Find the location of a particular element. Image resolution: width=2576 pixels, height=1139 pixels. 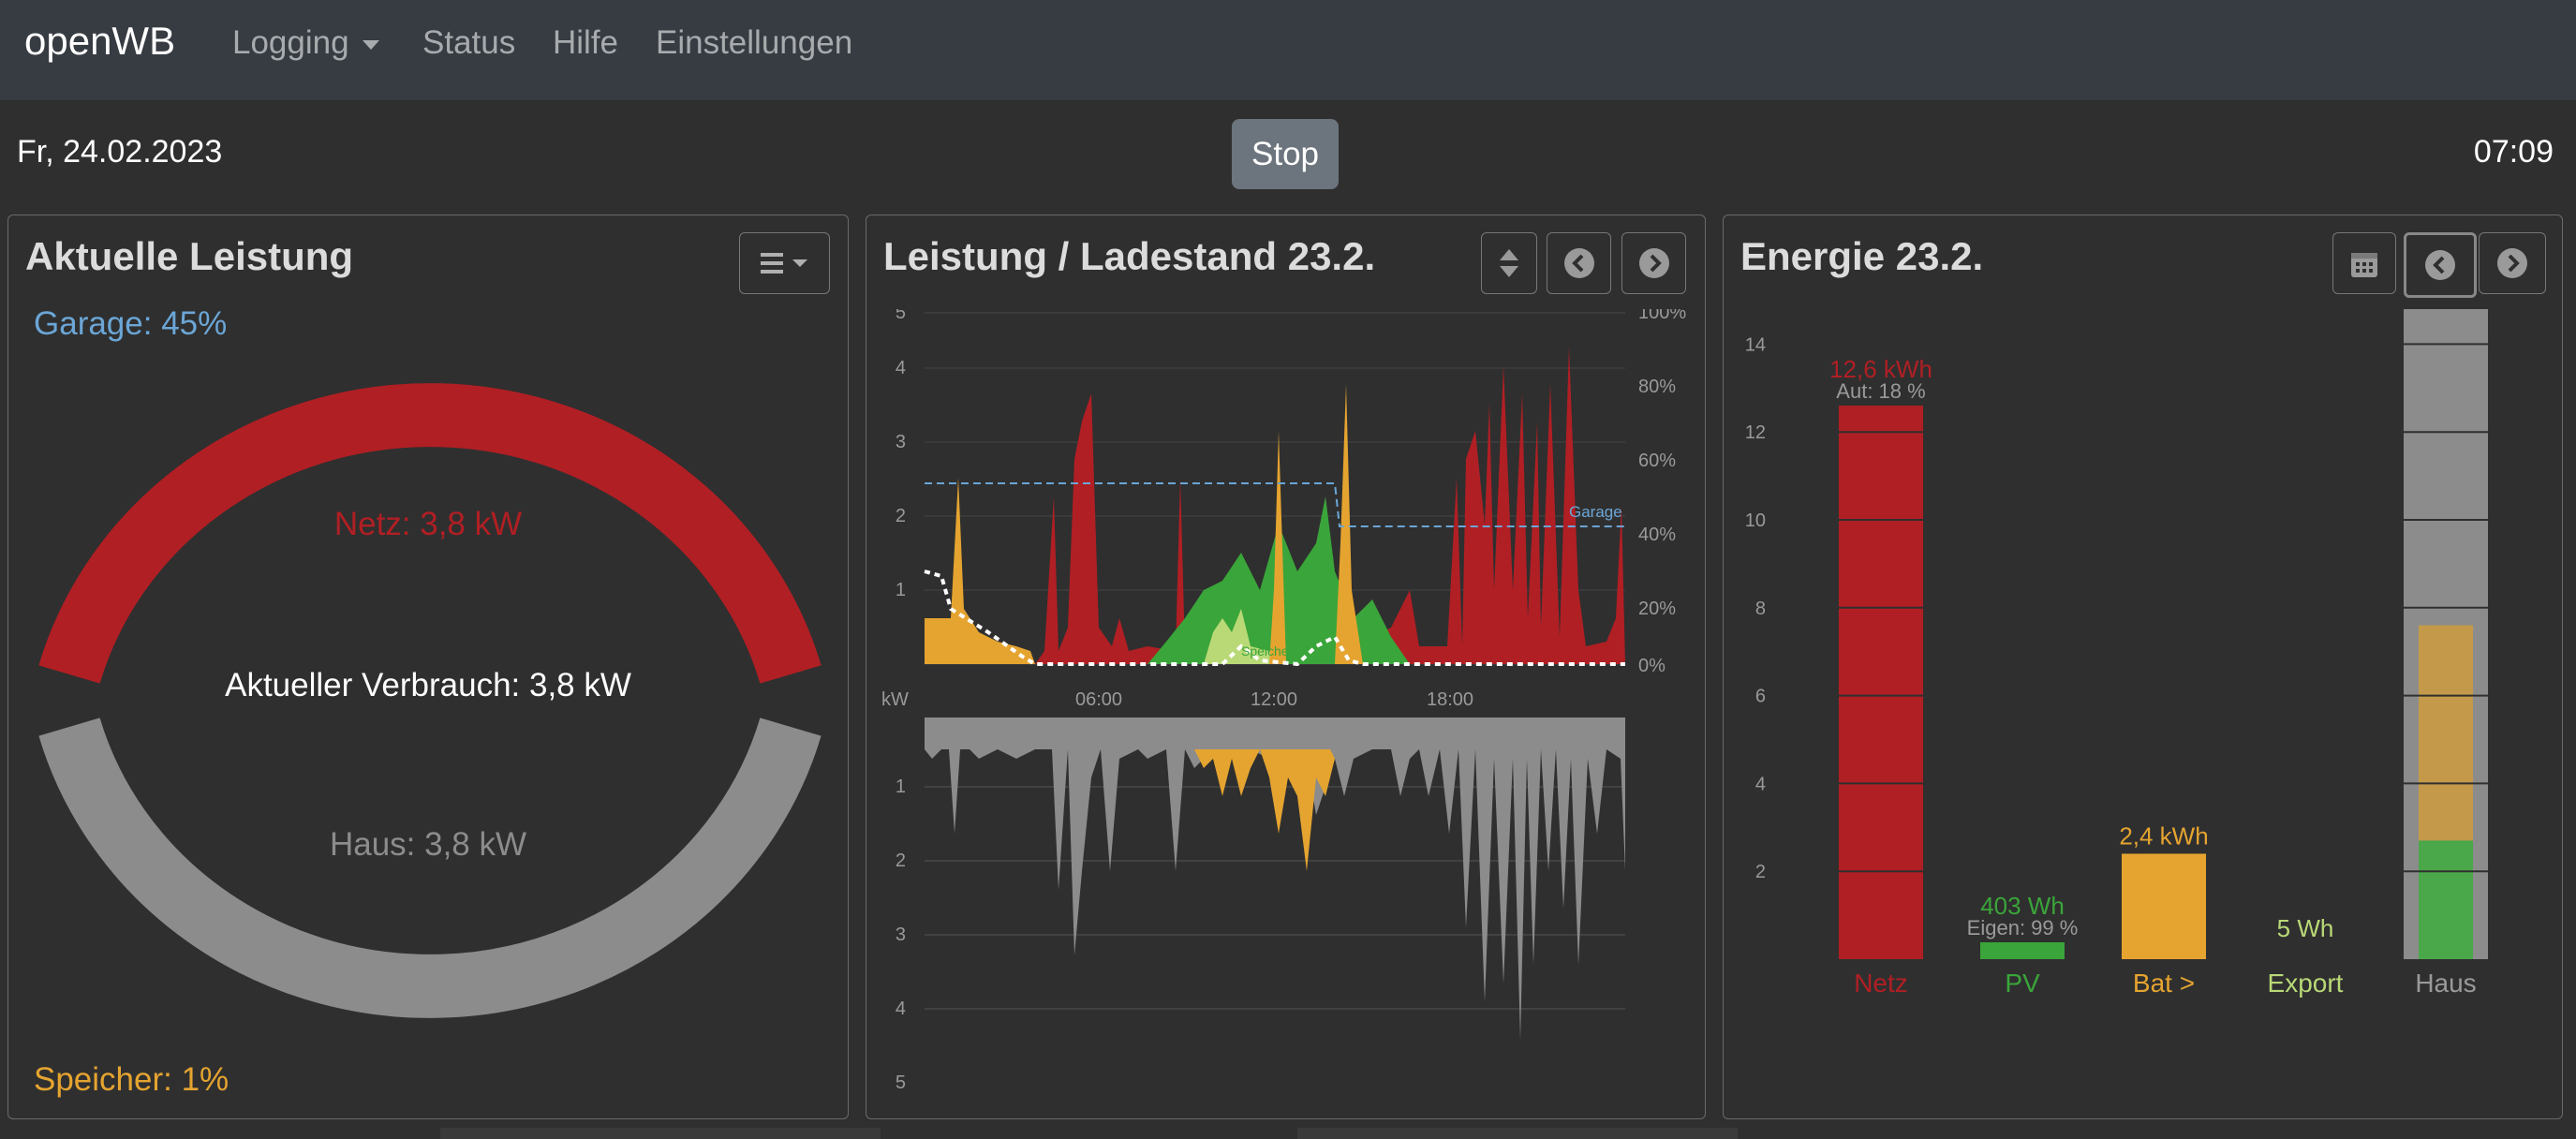

tick-right-0: 0% is located at coordinates (1652, 666).